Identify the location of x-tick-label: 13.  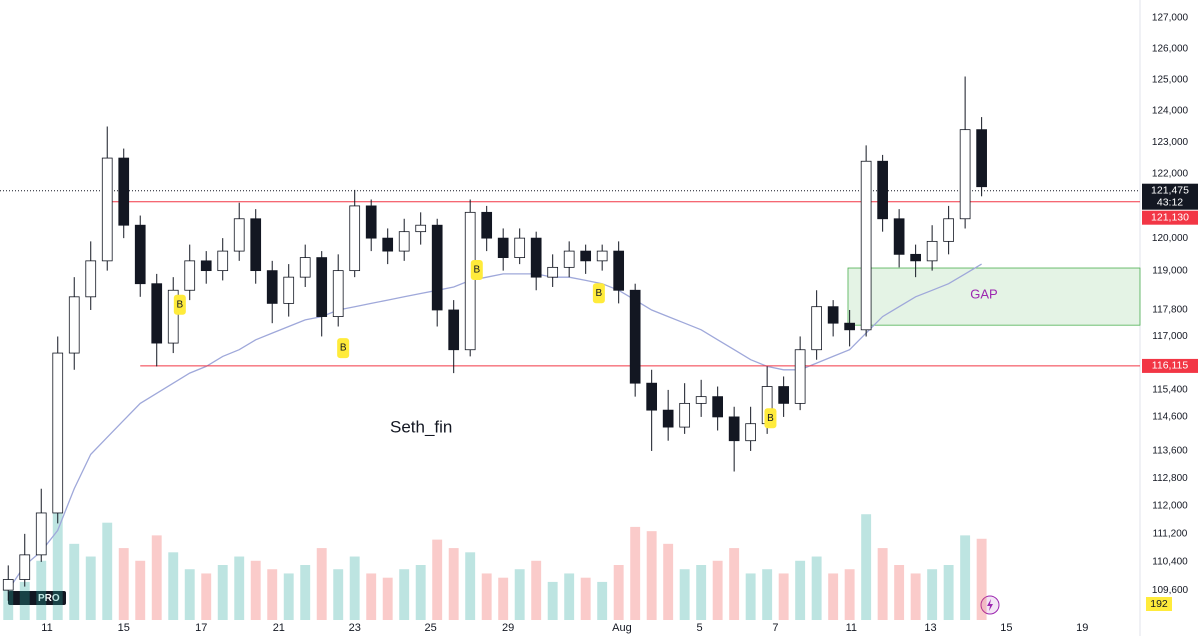
(930, 628).